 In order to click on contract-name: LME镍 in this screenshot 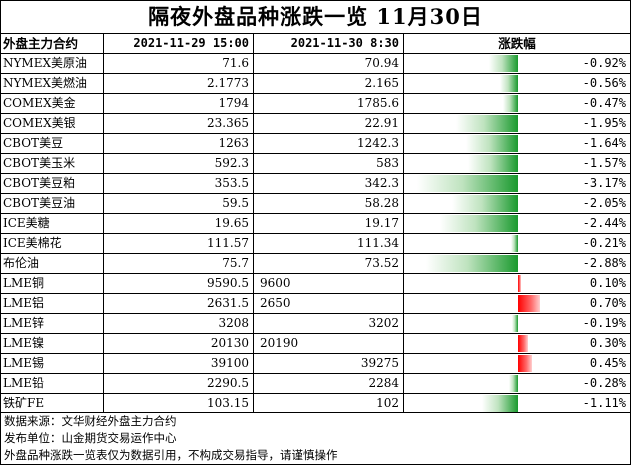, I will do `click(24, 343)`.